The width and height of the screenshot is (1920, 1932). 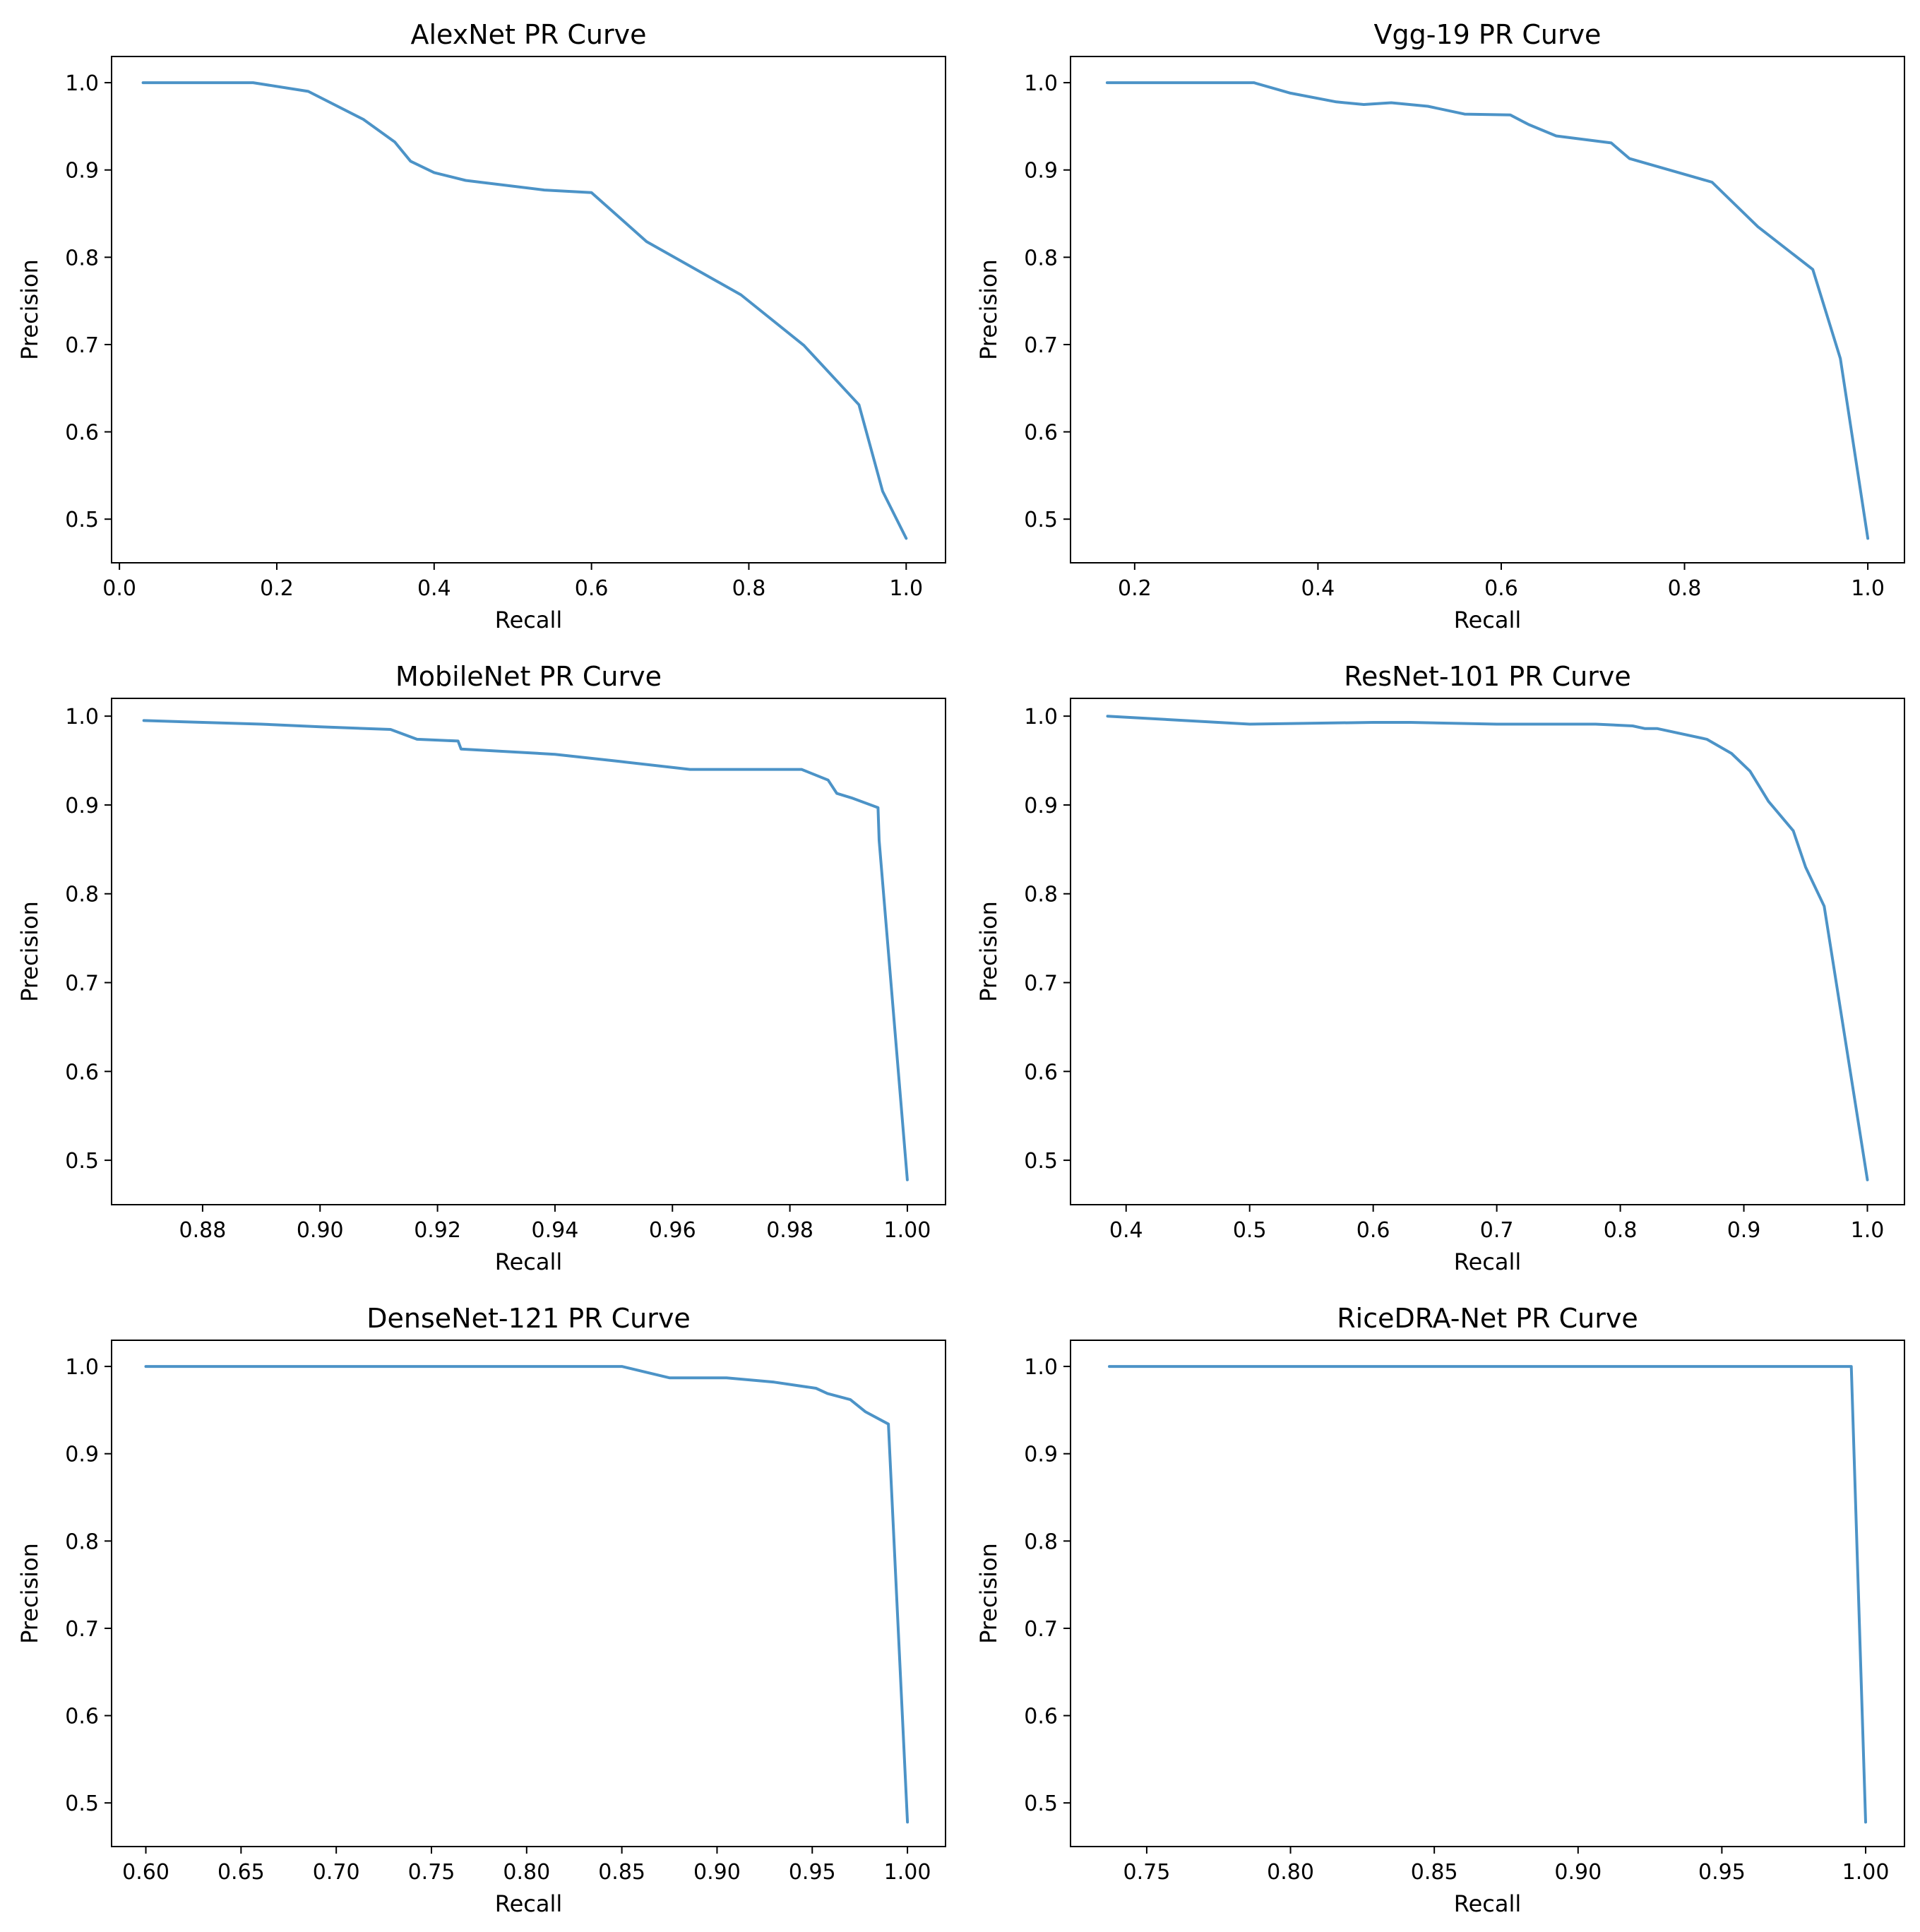 What do you see at coordinates (337, 1872) in the screenshot?
I see `x-tick-label: 0.70` at bounding box center [337, 1872].